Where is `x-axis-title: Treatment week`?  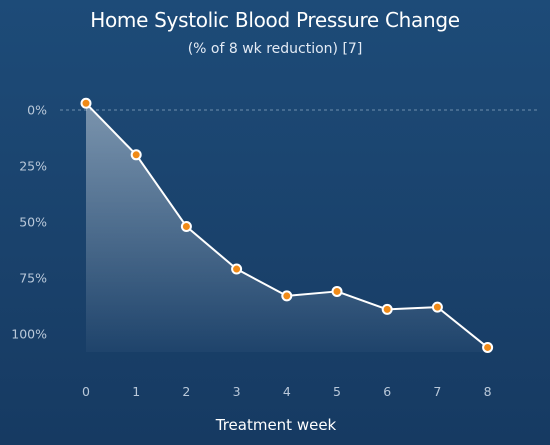
x-axis-title: Treatment week is located at coordinates (276, 425).